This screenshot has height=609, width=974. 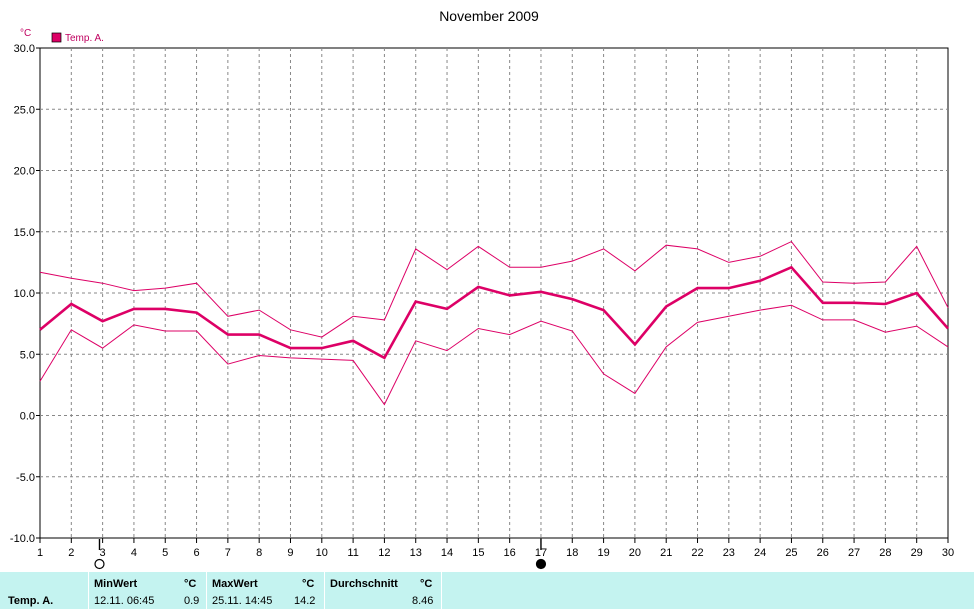 What do you see at coordinates (24, 172) in the screenshot?
I see `y-tick-label: 20.0` at bounding box center [24, 172].